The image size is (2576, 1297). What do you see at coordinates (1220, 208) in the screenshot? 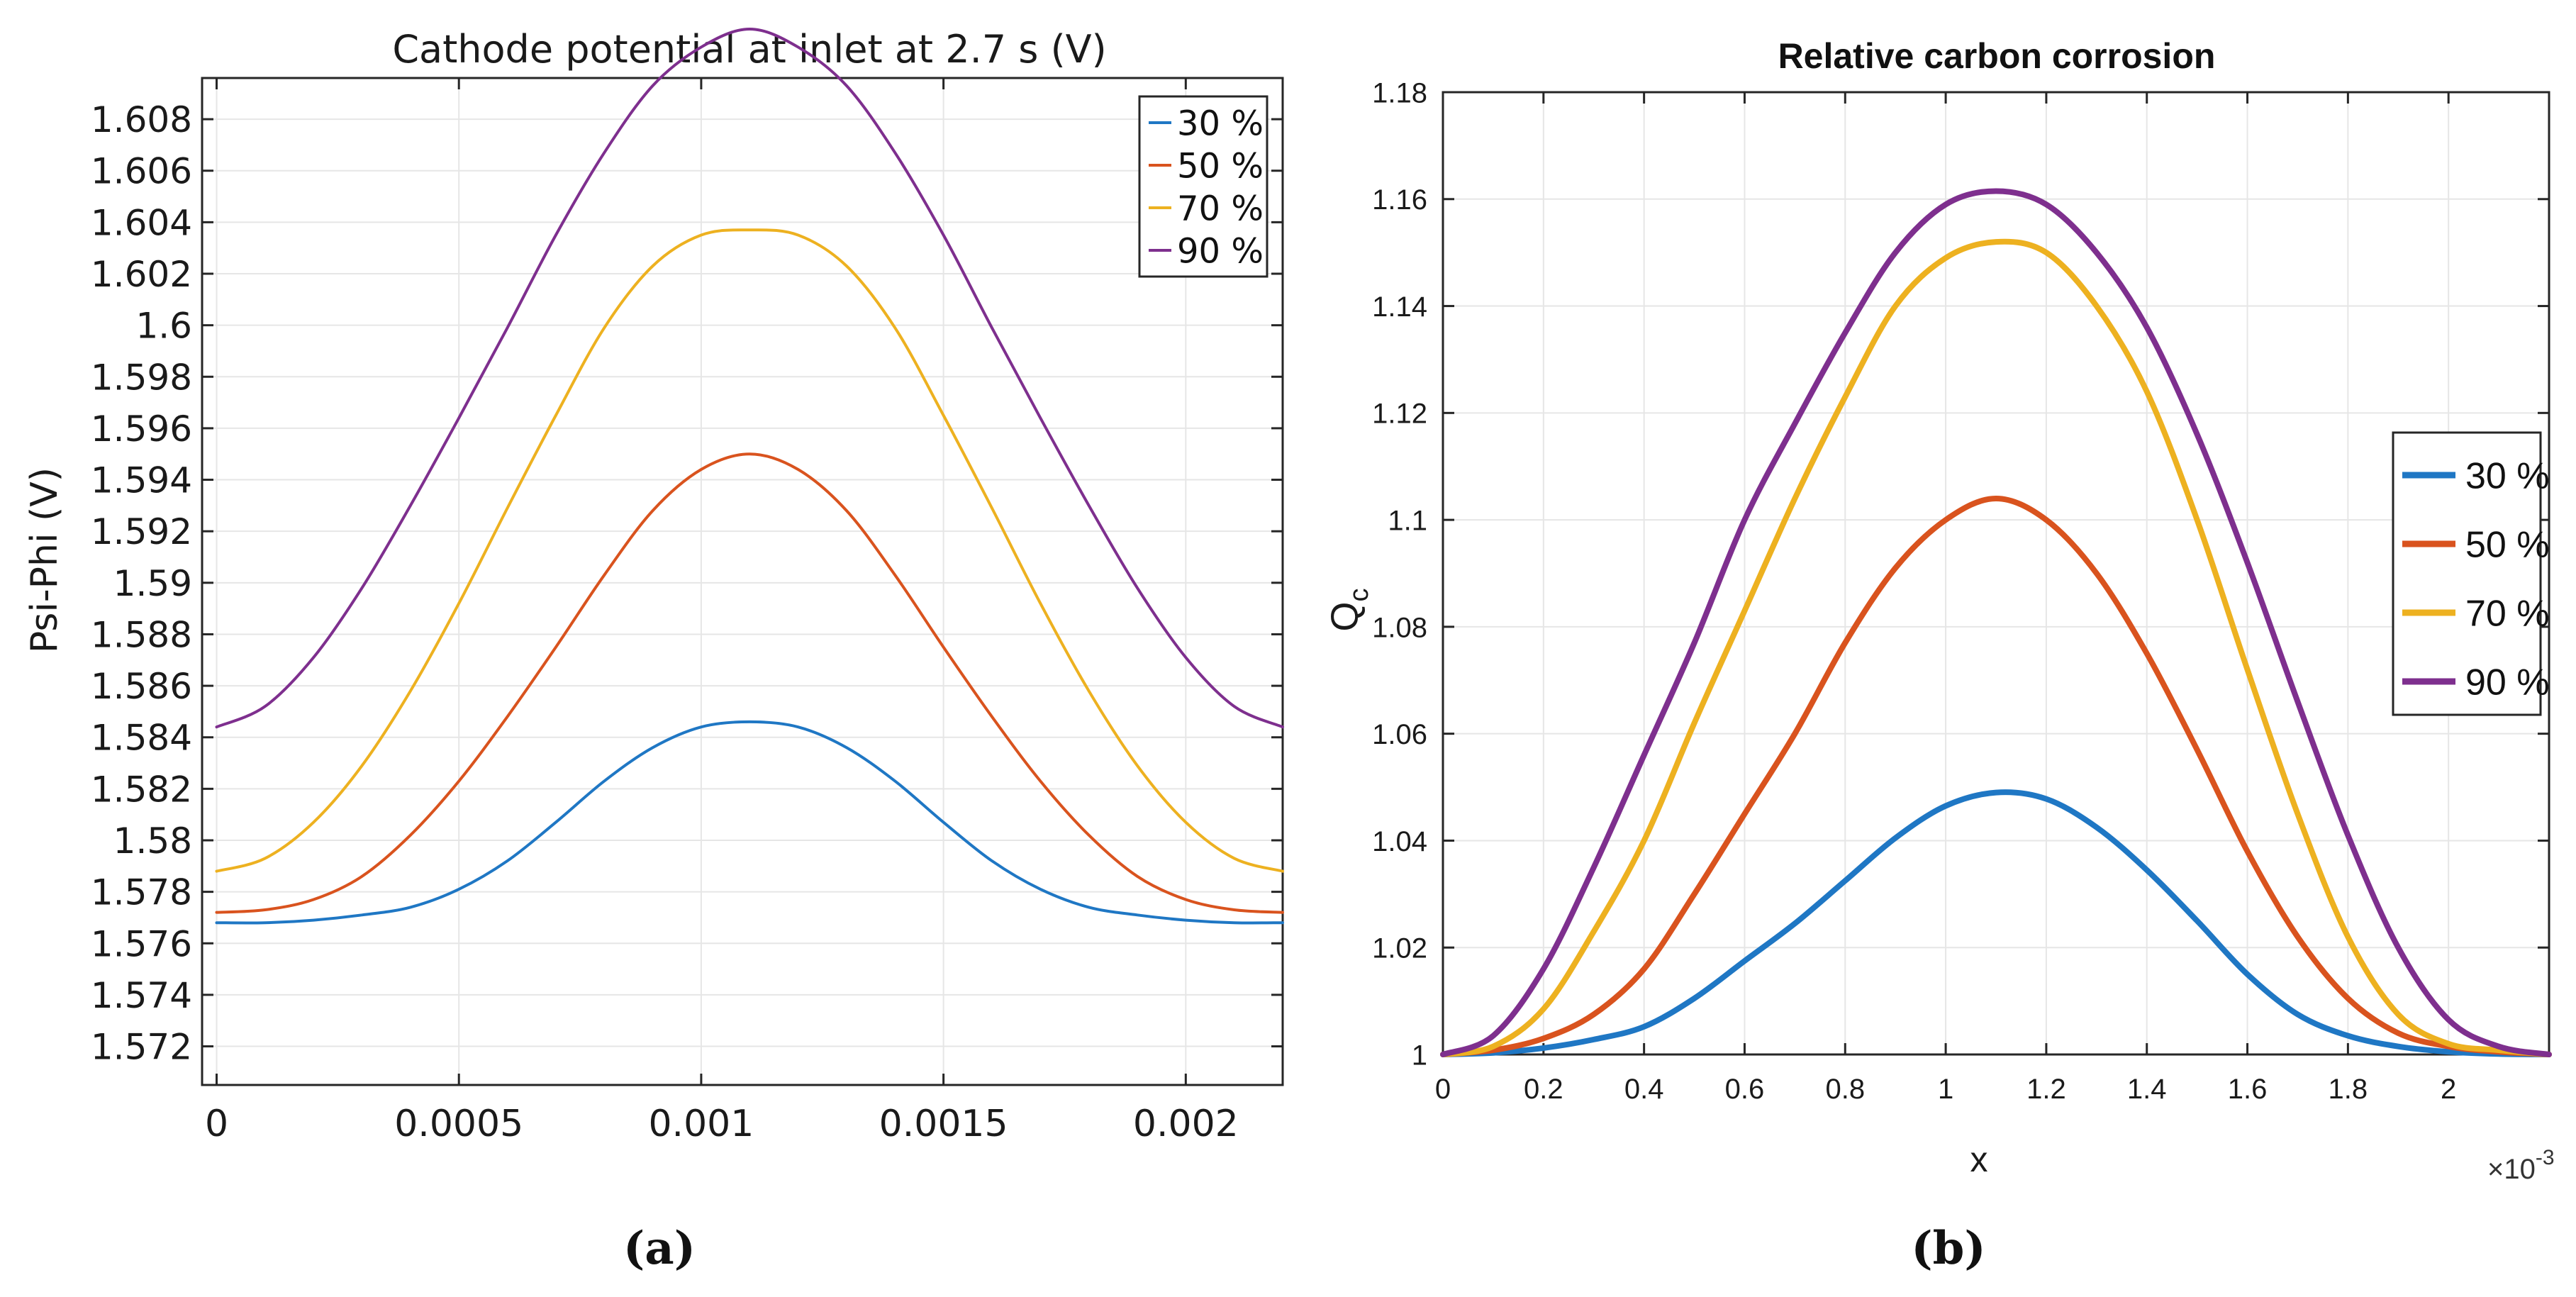
I see `panel-a-legend-label: 70 %` at bounding box center [1220, 208].